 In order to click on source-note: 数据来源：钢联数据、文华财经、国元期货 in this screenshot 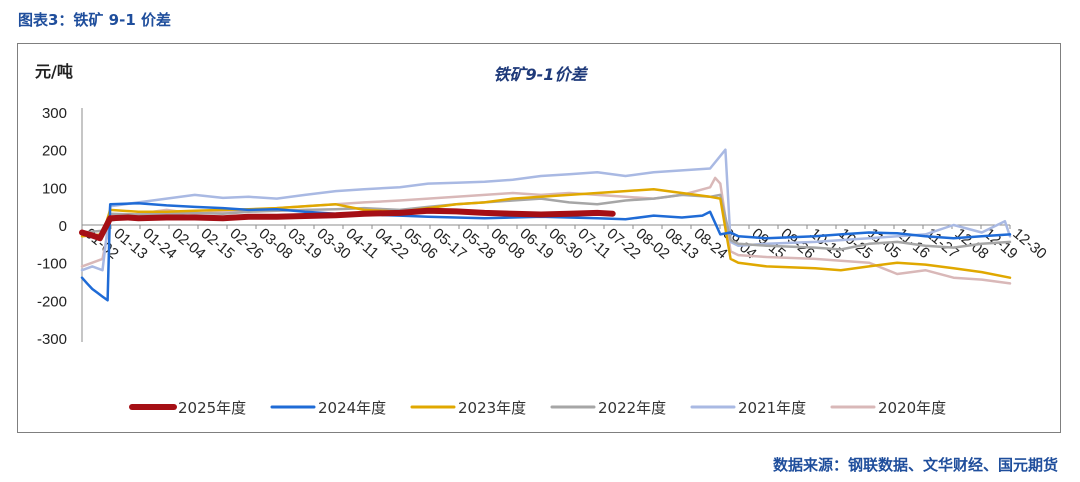, I will do `click(915, 465)`.